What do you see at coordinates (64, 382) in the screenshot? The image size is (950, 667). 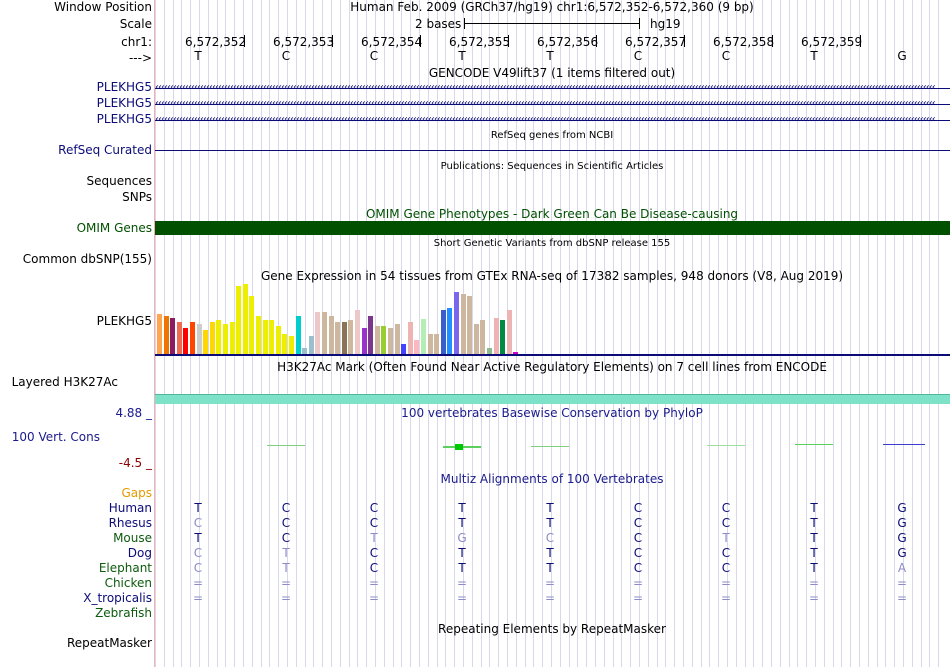 I see `h3k27ac-label: Layered H3K27Ac` at bounding box center [64, 382].